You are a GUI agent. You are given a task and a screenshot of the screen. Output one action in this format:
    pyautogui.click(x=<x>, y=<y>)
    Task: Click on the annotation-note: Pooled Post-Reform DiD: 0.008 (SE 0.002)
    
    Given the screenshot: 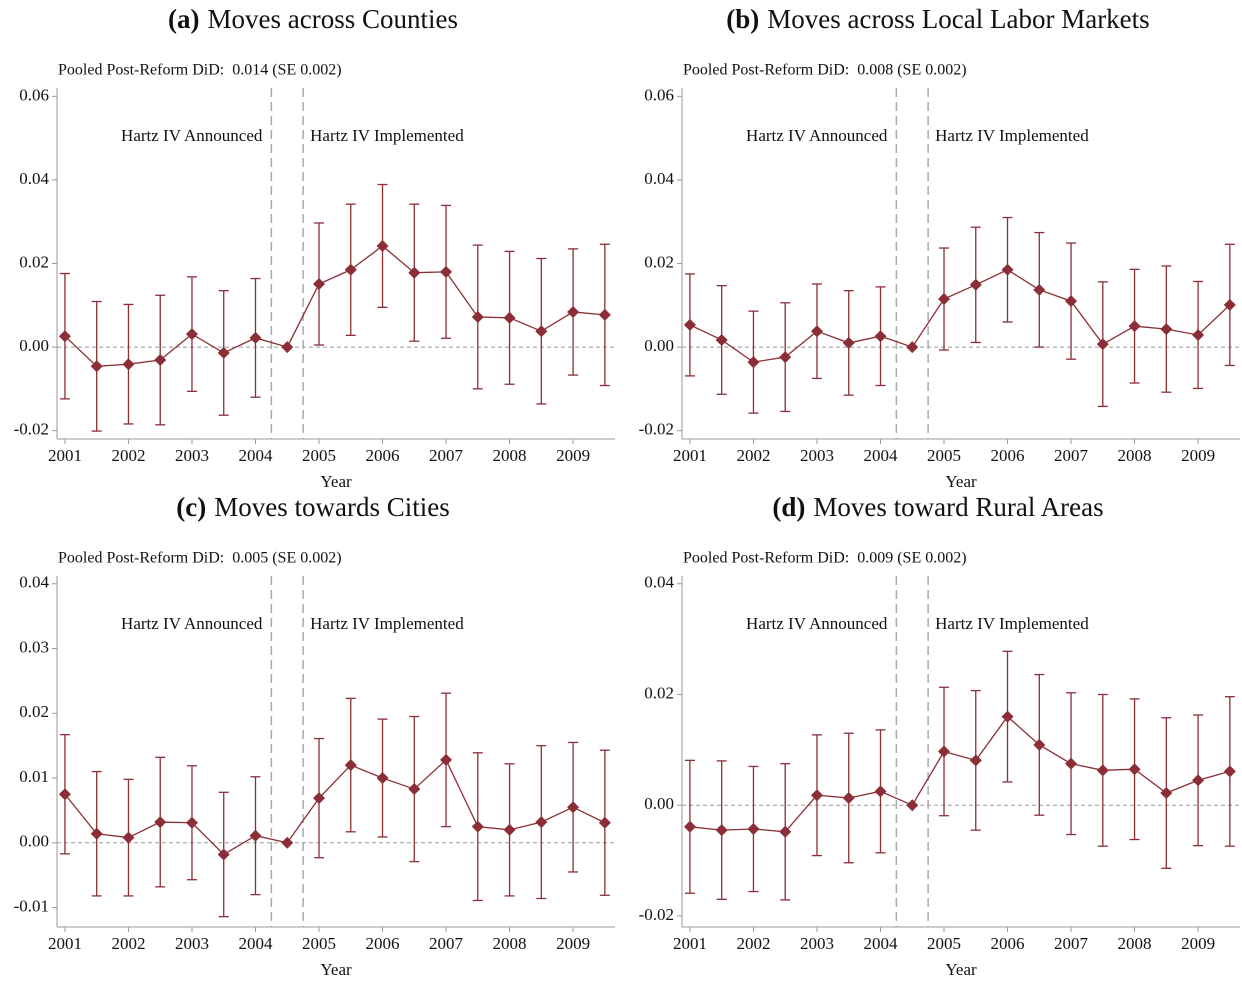 What is the action you would take?
    pyautogui.click(x=825, y=70)
    